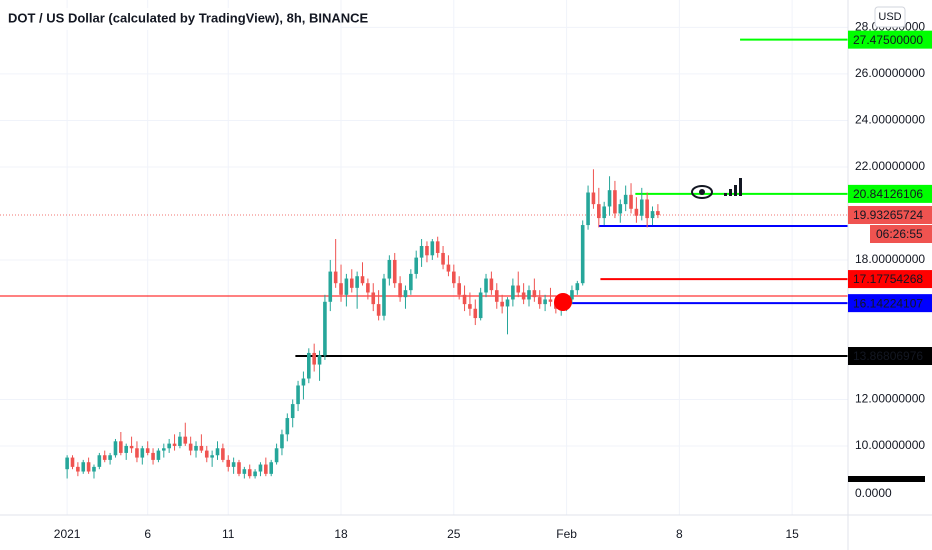 The image size is (932, 550). Describe the element at coordinates (890, 445) in the screenshot. I see `y-tick-label: 10.00000000` at that location.